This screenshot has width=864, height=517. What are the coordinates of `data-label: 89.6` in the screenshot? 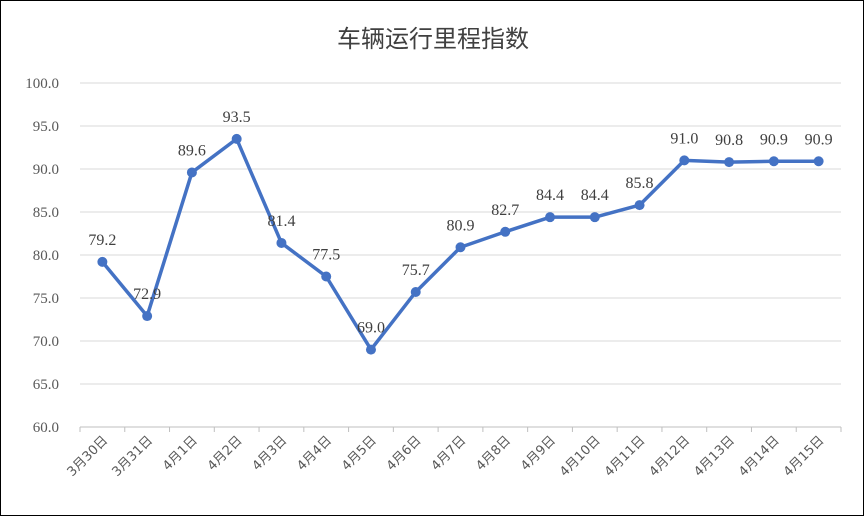 It's located at (192, 150).